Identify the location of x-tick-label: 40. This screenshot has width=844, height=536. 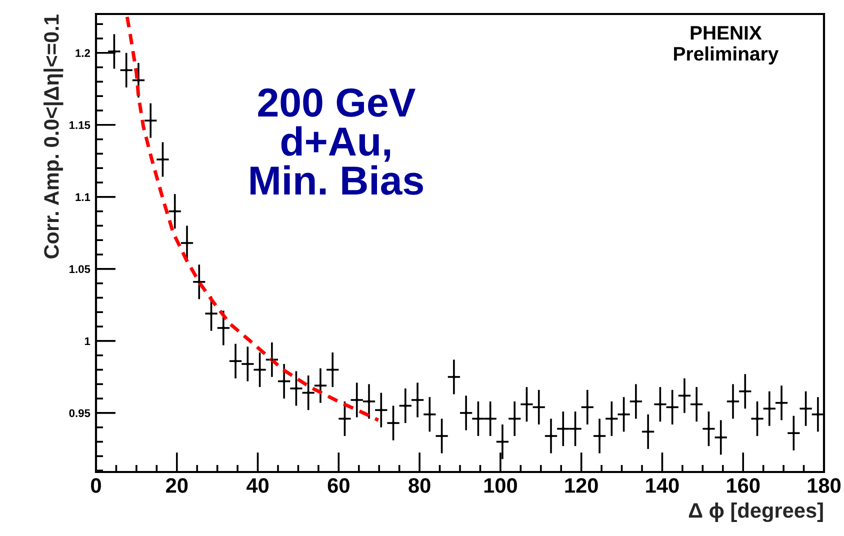
(257, 485).